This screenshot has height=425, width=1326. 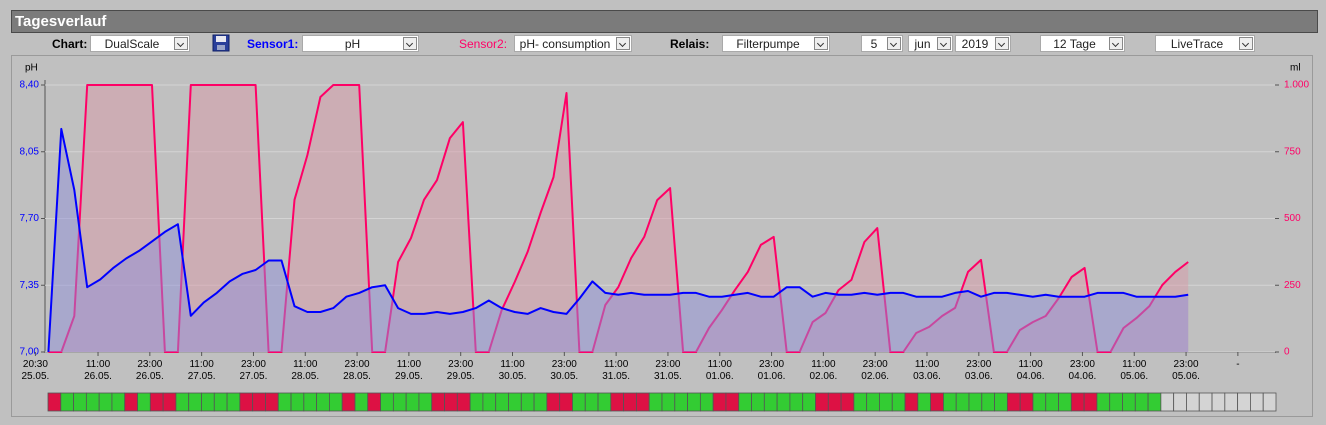 I want to click on relais-select: Filterpumpe, so click(x=776, y=43).